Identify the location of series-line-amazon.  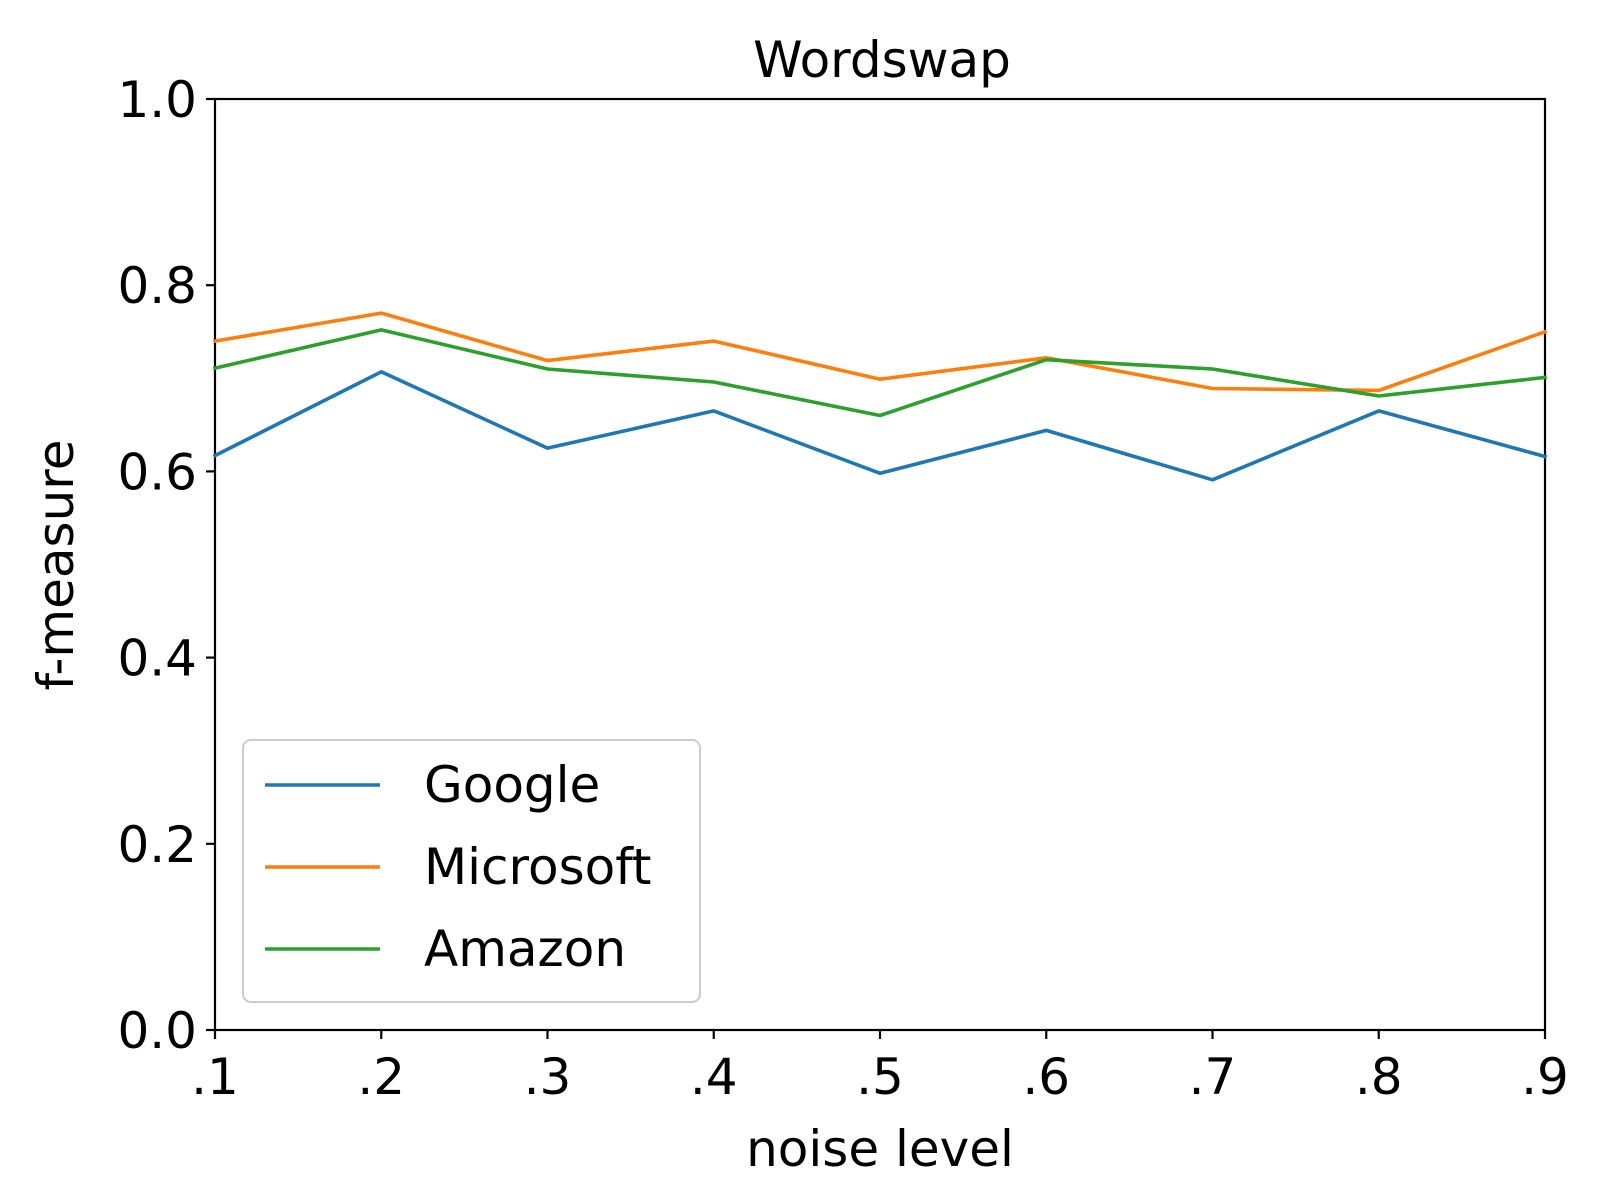
(879, 373).